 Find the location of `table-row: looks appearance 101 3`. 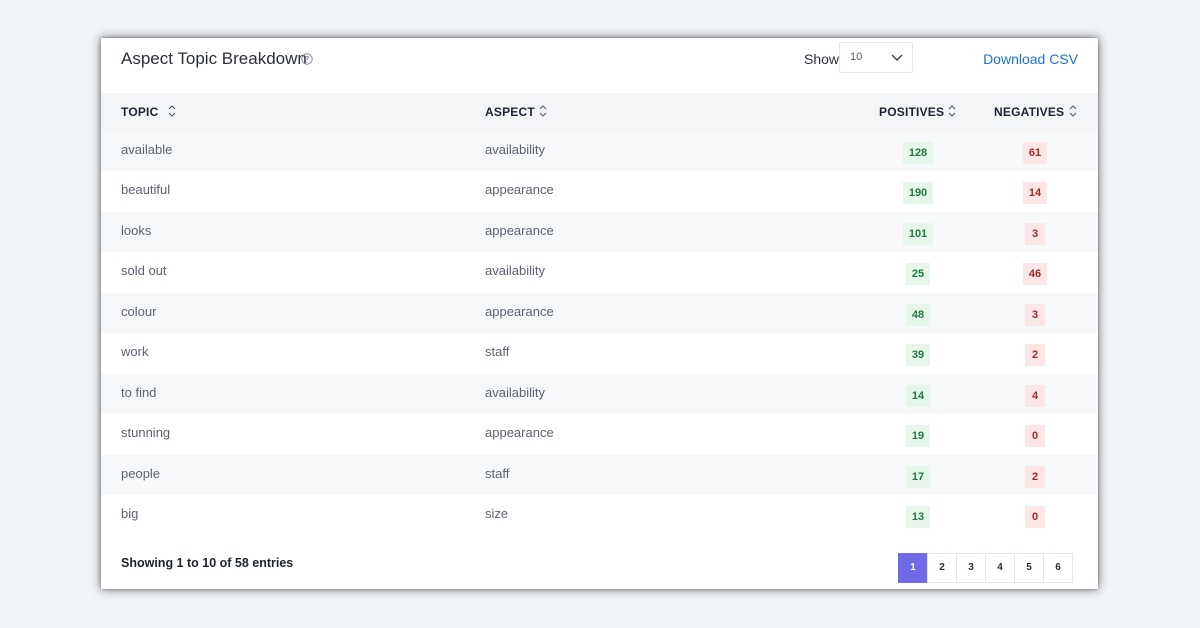

table-row: looks appearance 101 3 is located at coordinates (599, 232).